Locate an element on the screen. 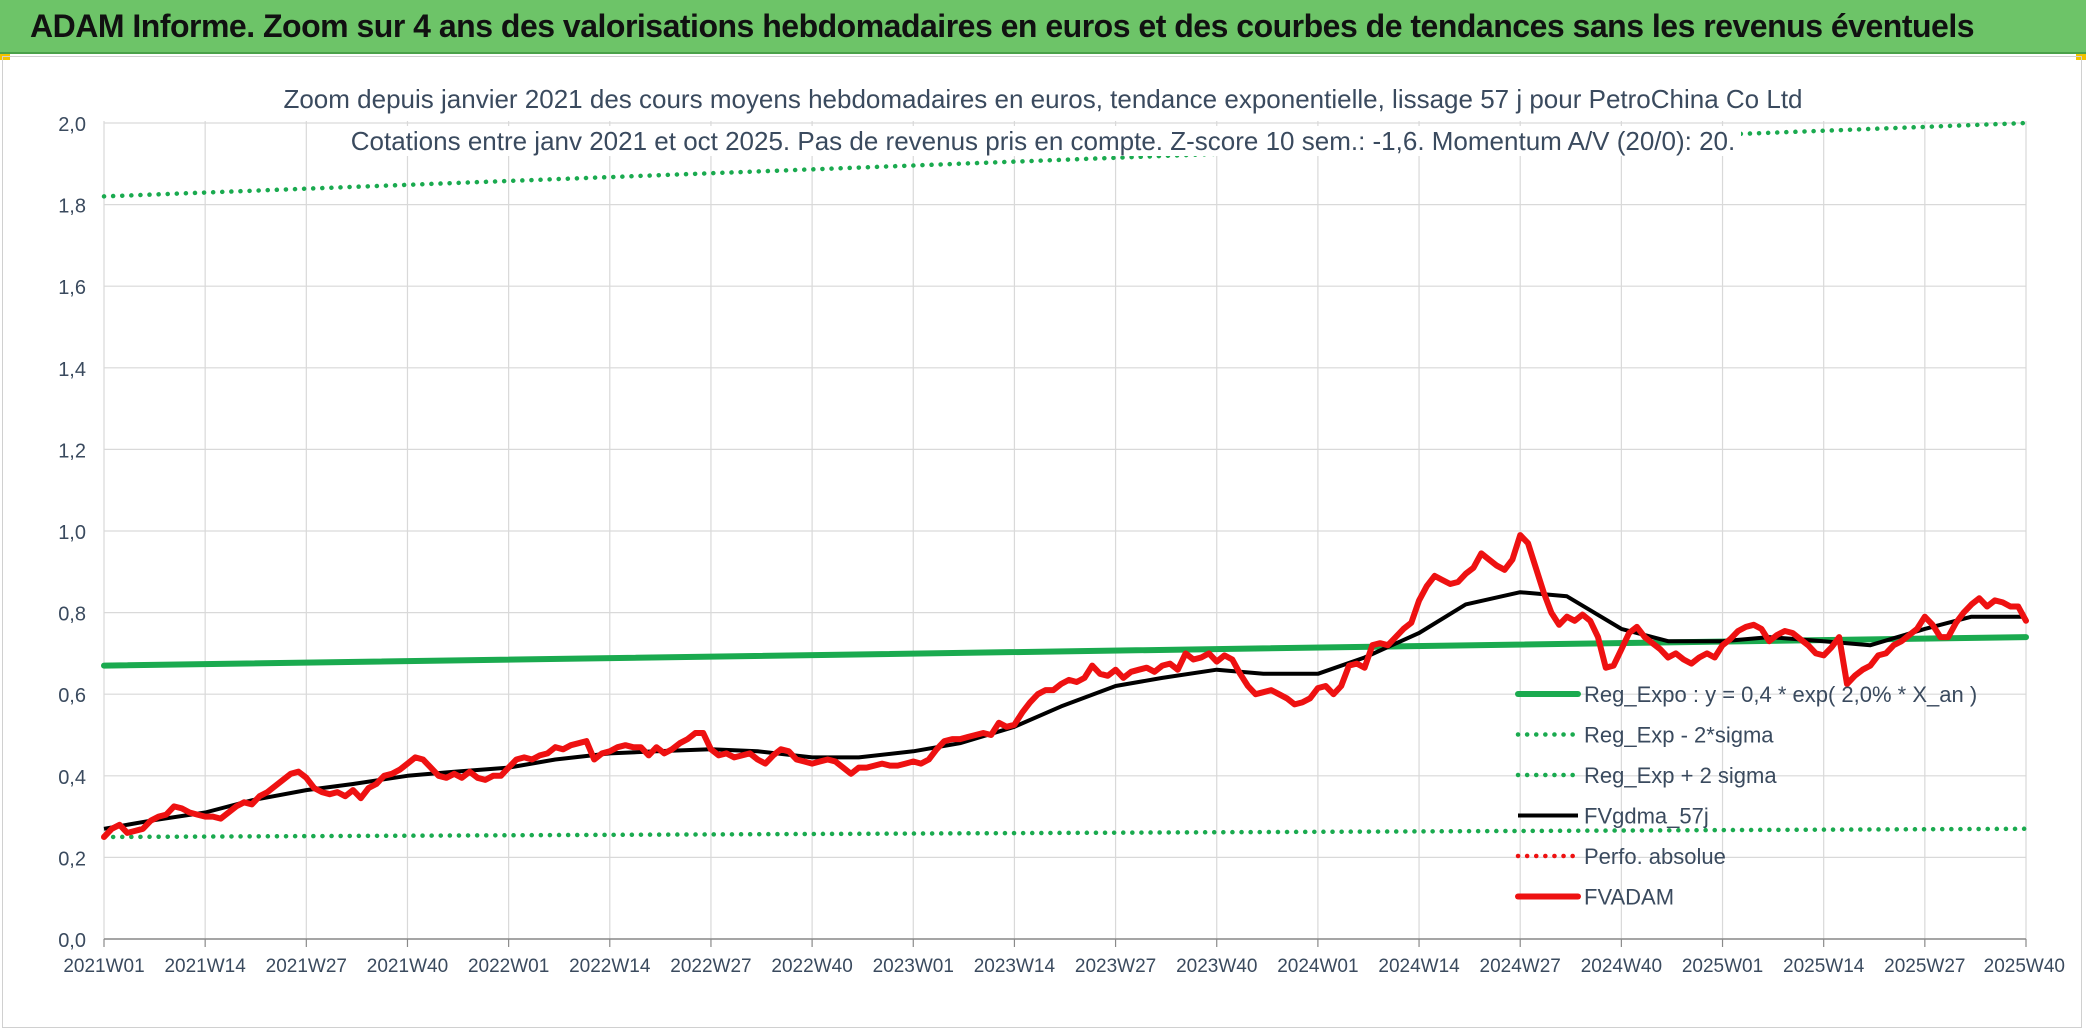 Image resolution: width=2086 pixels, height=1031 pixels. y-tick-label: 0,4 is located at coordinates (72, 778).